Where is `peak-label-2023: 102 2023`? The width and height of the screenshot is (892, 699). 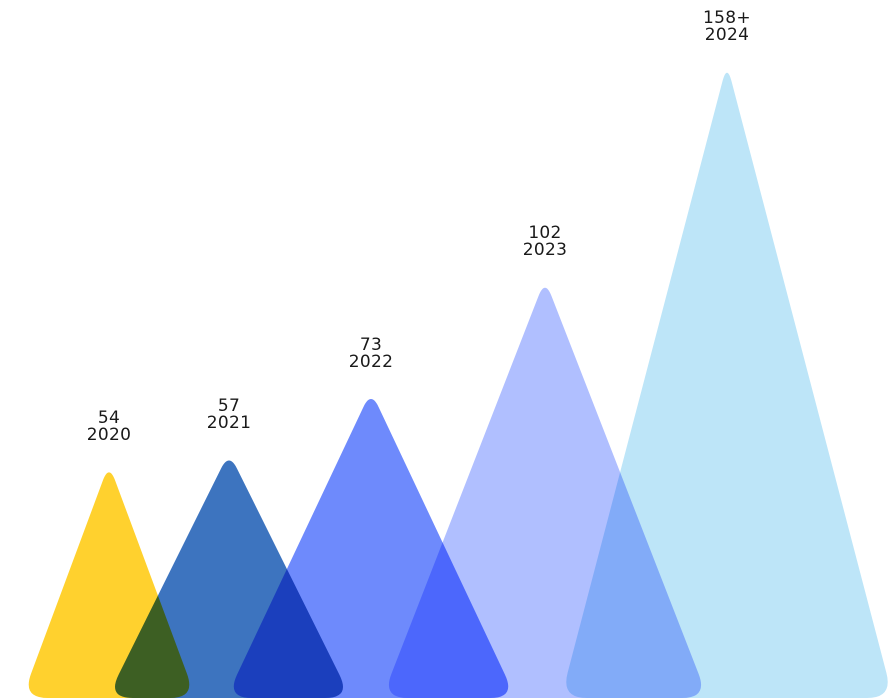 peak-label-2023: 102 2023 is located at coordinates (545, 242).